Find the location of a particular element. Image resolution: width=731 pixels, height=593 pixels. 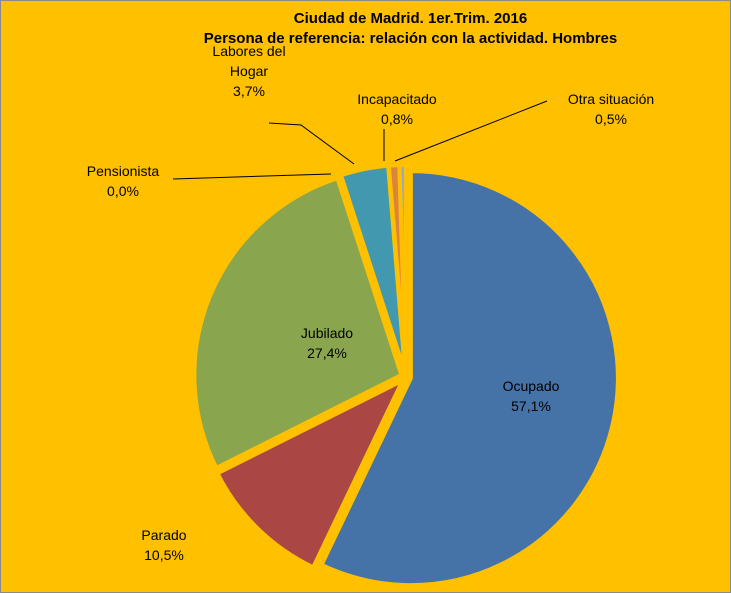

slice-label: Labores del Hogar 3,7% is located at coordinates (249, 71).